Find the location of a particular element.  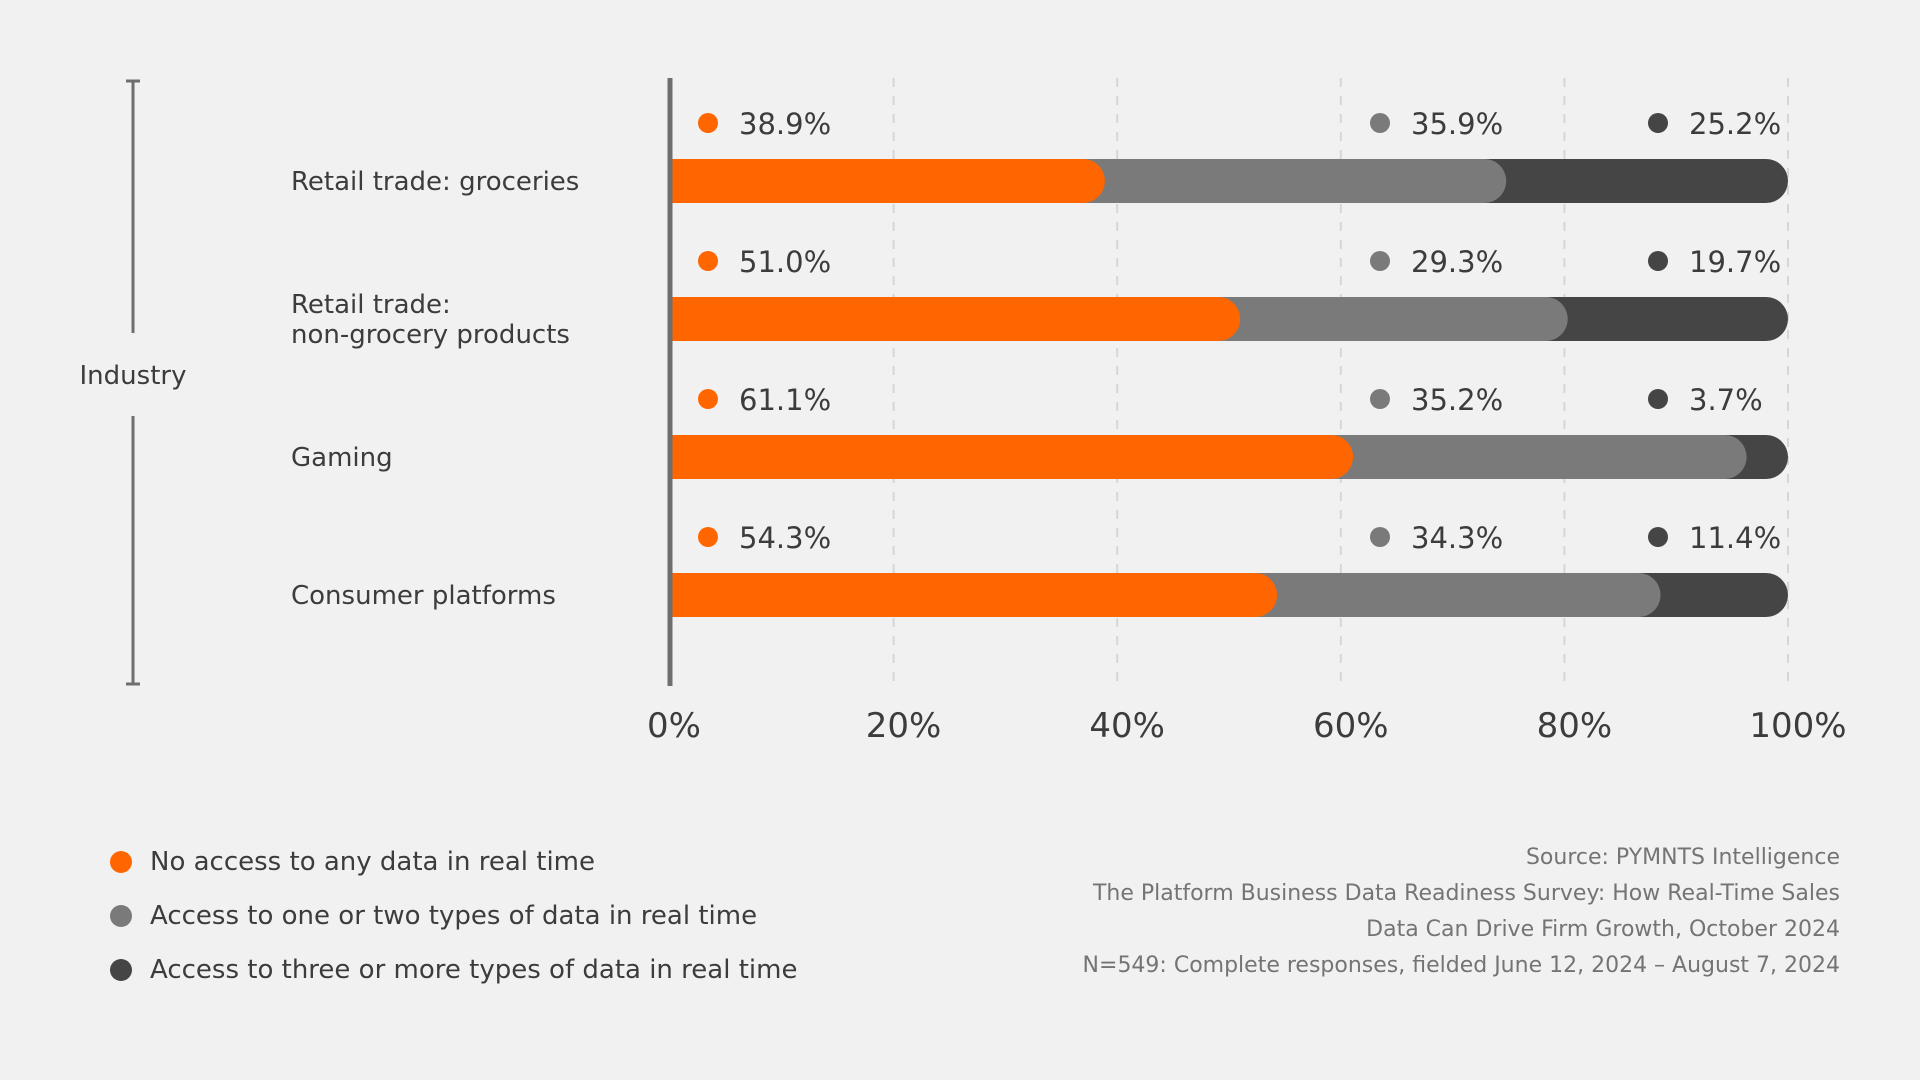

y-group-label: Industry is located at coordinates (133, 376).